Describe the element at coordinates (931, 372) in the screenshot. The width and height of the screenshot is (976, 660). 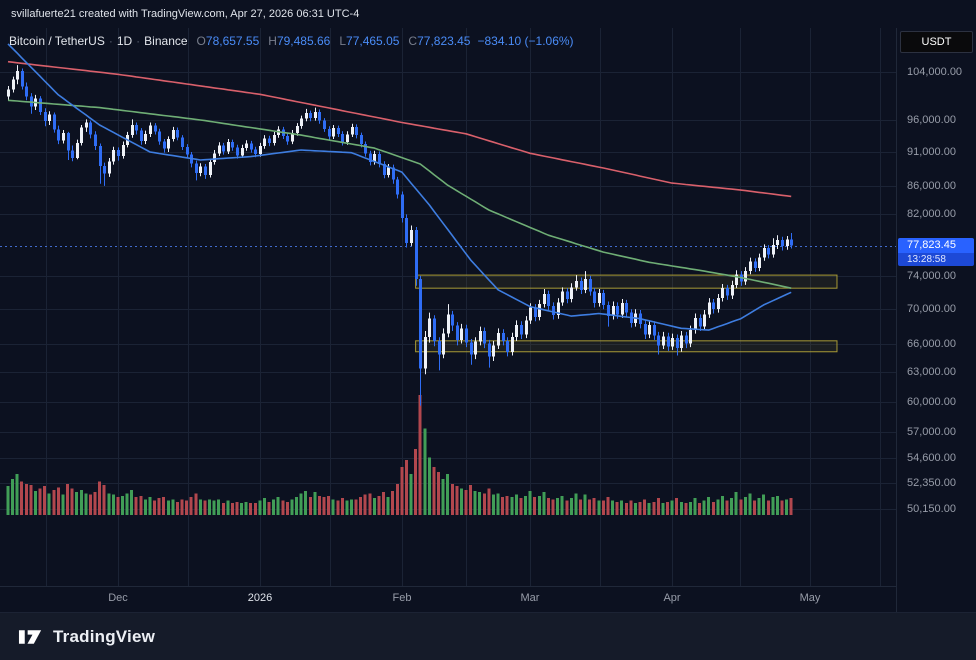
I see `price-tick-label: 63,000.00` at that location.